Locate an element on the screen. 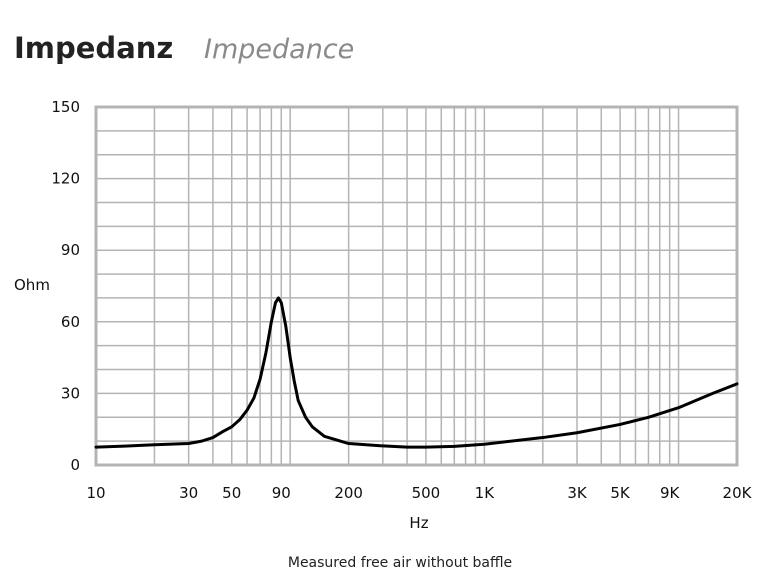 The image size is (783, 579). y-tick-label: 120 is located at coordinates (65, 179).